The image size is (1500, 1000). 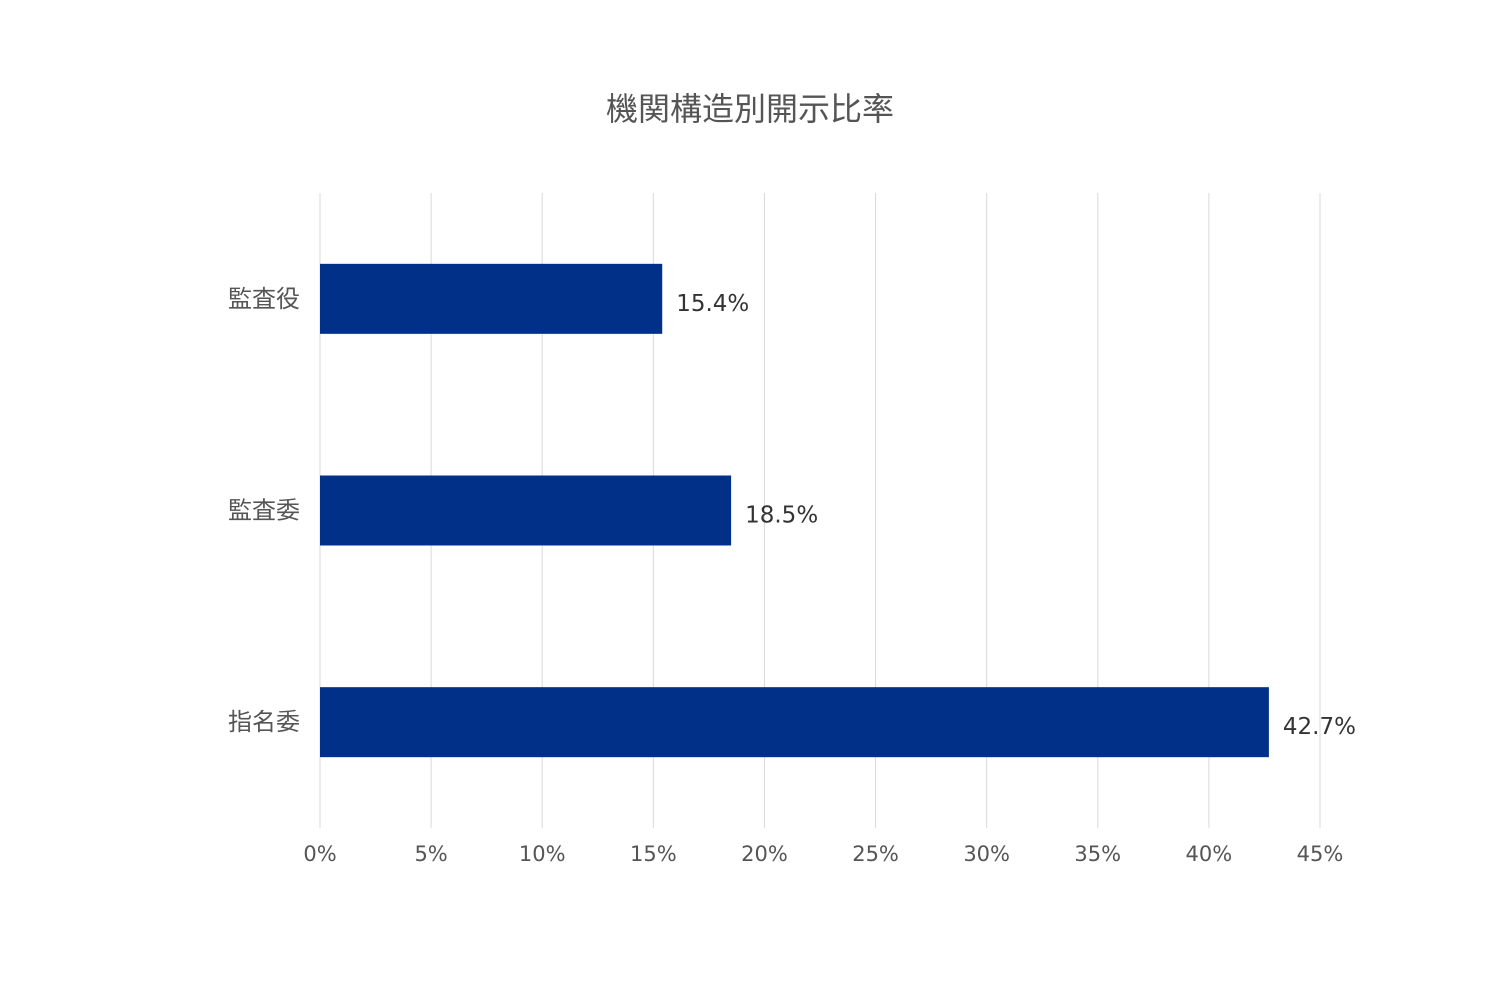 I want to click on x-tick-label: 0%, so click(x=319, y=854).